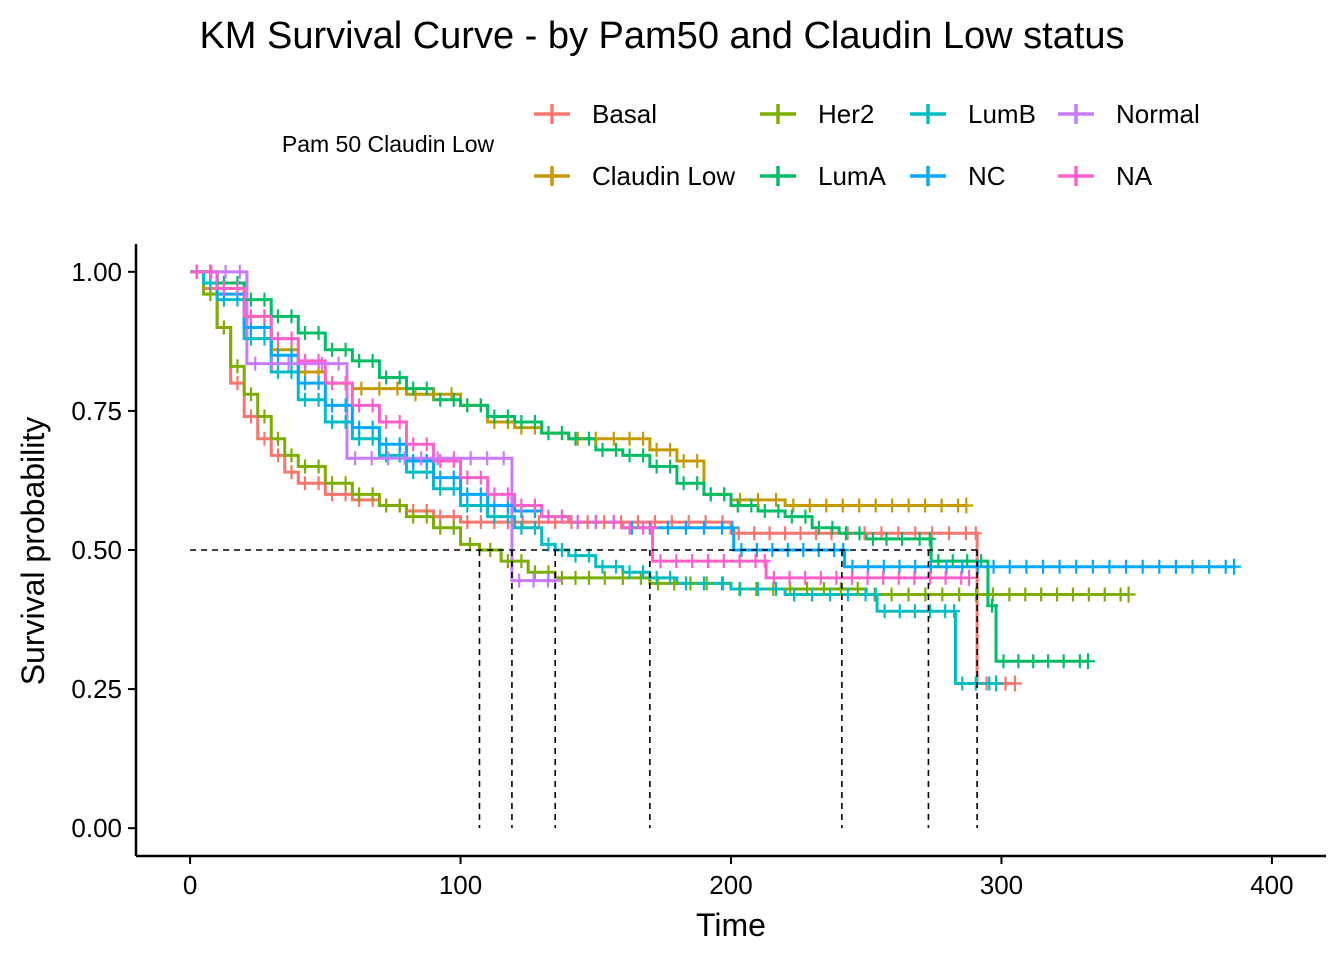 The height and width of the screenshot is (960, 1344). I want to click on x-tick-label: 0, so click(190, 885).